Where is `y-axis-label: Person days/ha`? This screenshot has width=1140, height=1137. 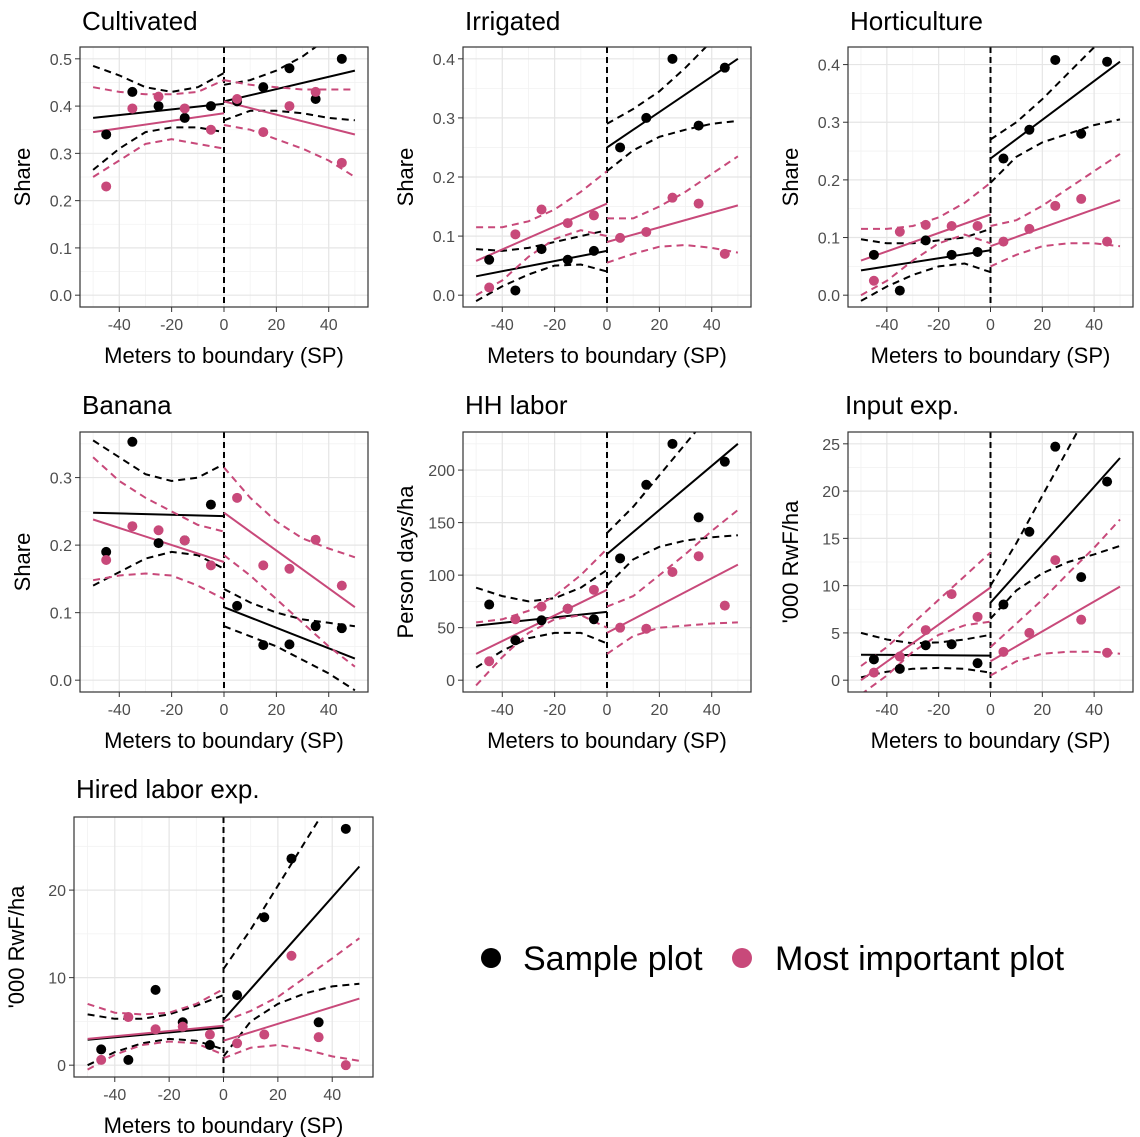
y-axis-label: Person days/ha is located at coordinates (405, 562).